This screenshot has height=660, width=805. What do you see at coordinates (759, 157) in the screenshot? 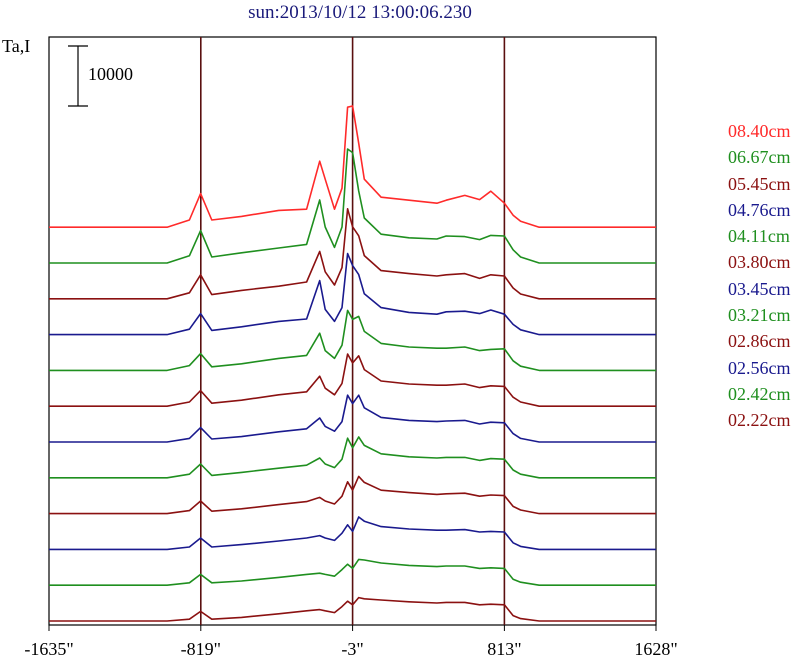
I see `legend-entry-1: 06.67cm` at bounding box center [759, 157].